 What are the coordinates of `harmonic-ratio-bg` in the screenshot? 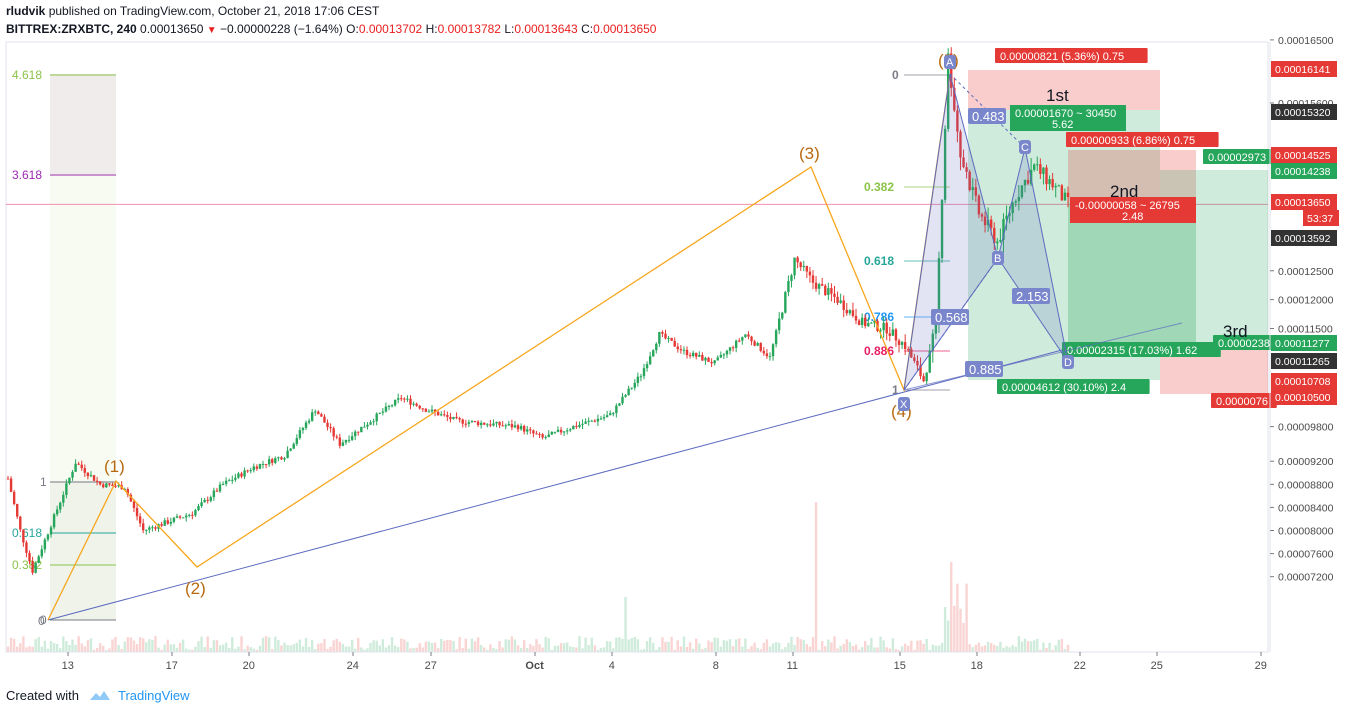 It's located at (1031, 296).